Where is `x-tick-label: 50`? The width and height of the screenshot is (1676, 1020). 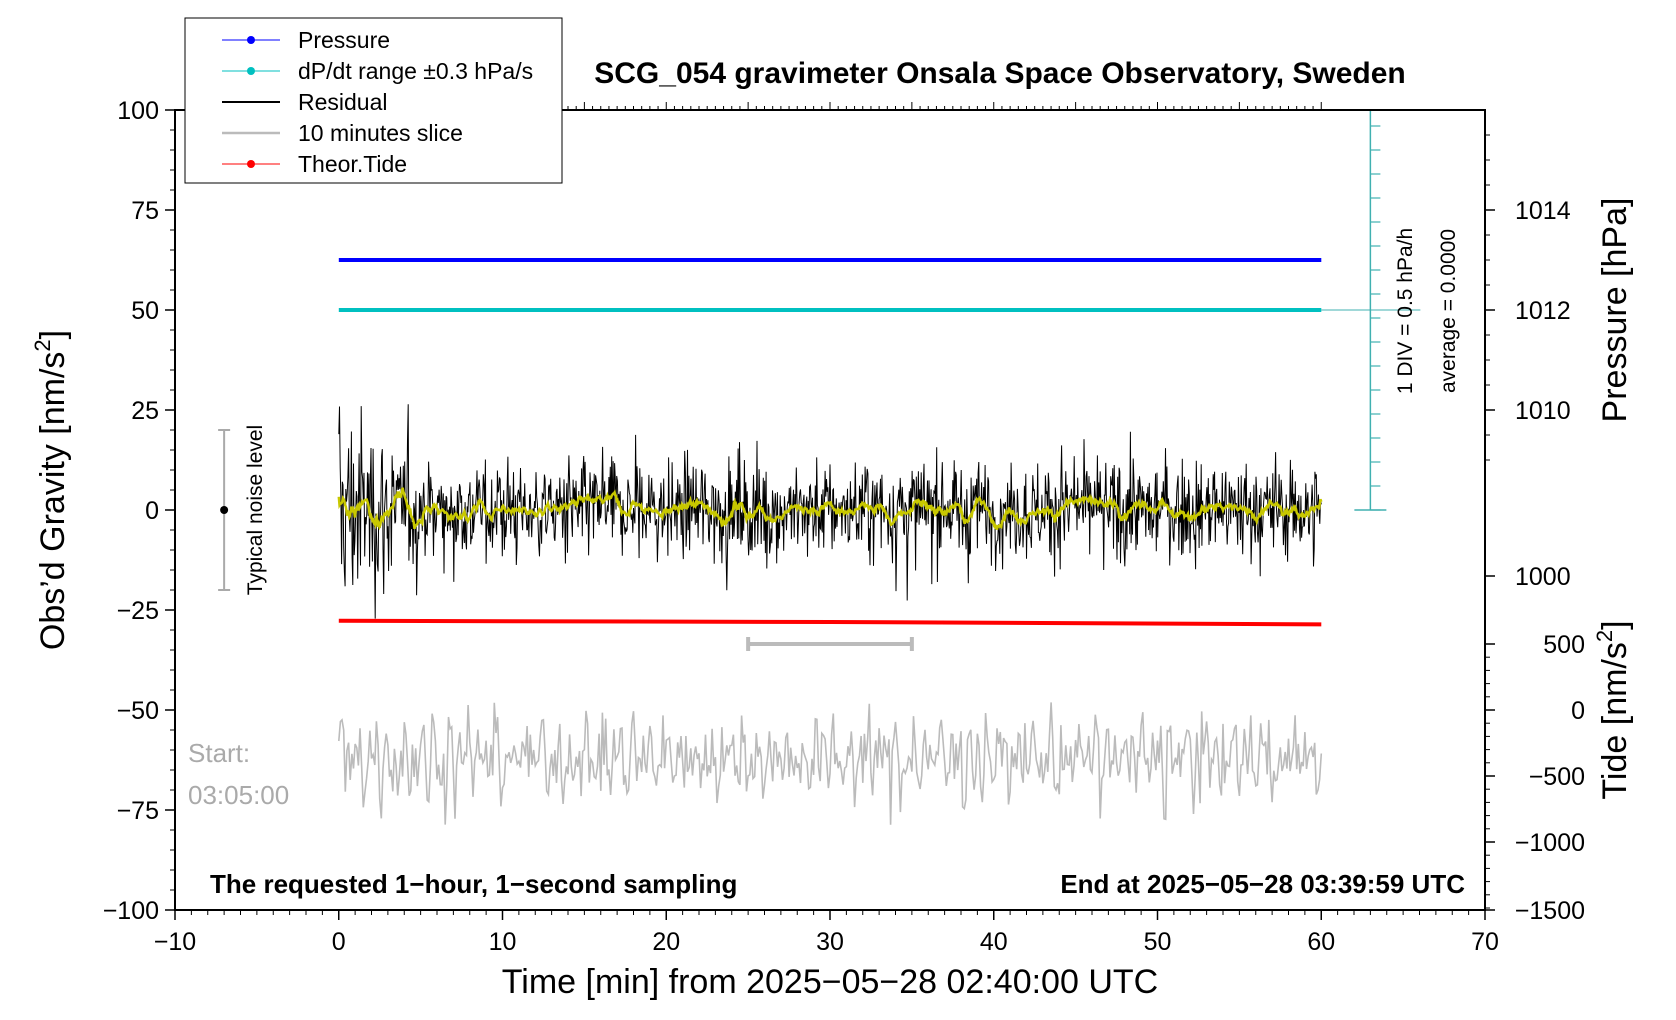
x-tick-label: 50 is located at coordinates (1158, 942).